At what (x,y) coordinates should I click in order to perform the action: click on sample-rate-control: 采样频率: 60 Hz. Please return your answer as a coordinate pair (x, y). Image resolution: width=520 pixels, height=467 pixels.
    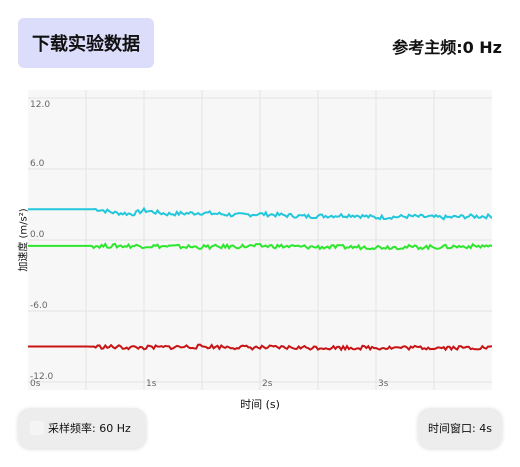
    Looking at the image, I should click on (82, 428).